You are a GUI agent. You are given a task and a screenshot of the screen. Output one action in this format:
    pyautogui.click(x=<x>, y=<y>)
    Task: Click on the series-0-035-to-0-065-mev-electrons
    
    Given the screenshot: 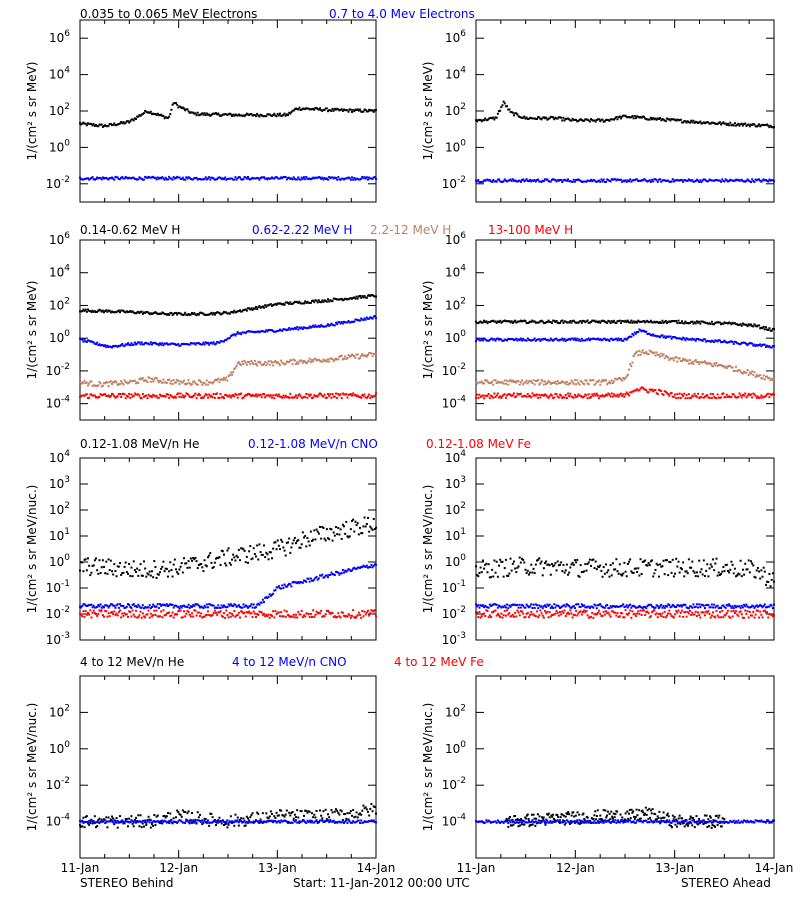 What is the action you would take?
    pyautogui.click(x=625, y=115)
    